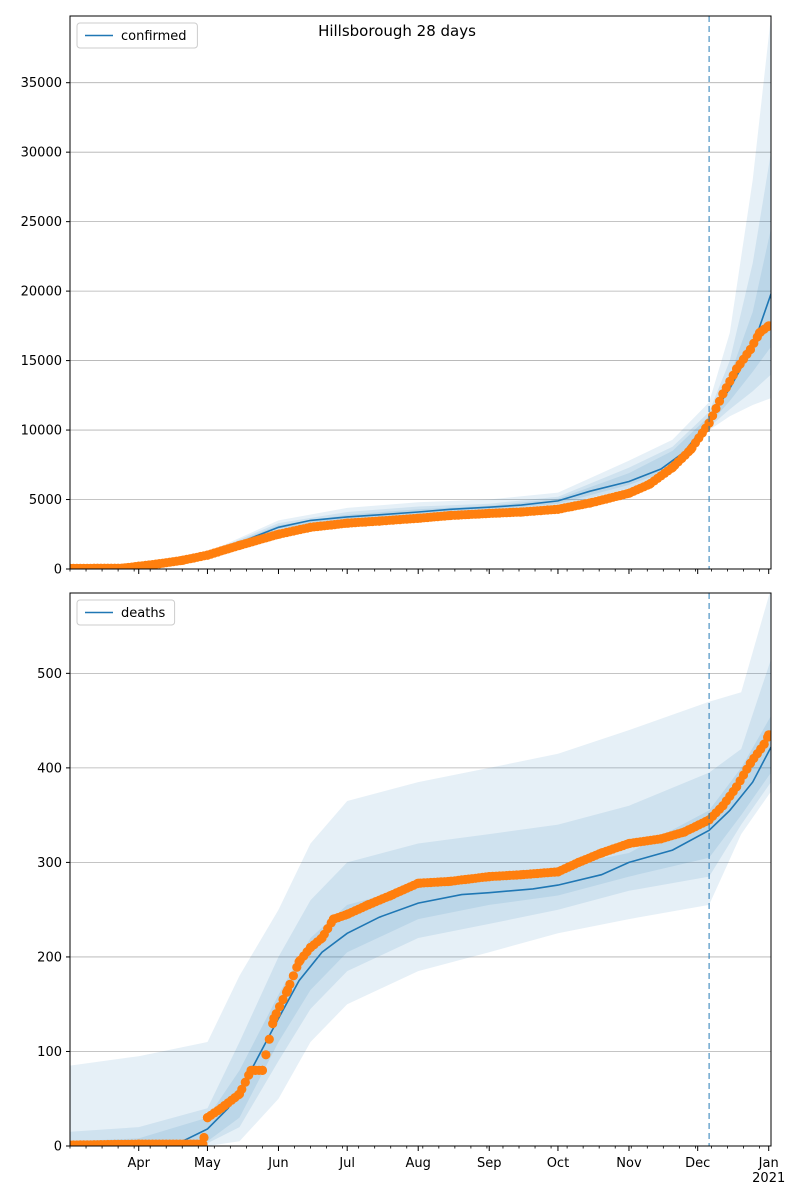  What do you see at coordinates (768, 1178) in the screenshot?
I see `x-tick-label: 2021` at bounding box center [768, 1178].